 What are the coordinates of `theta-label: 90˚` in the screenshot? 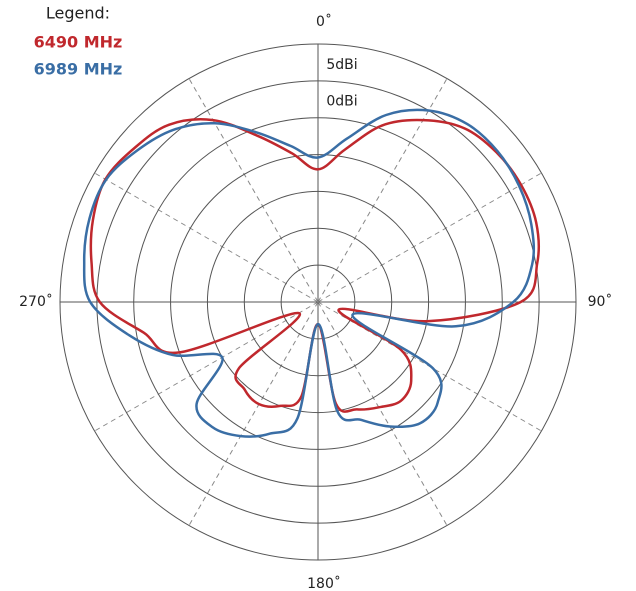 It's located at (600, 301).